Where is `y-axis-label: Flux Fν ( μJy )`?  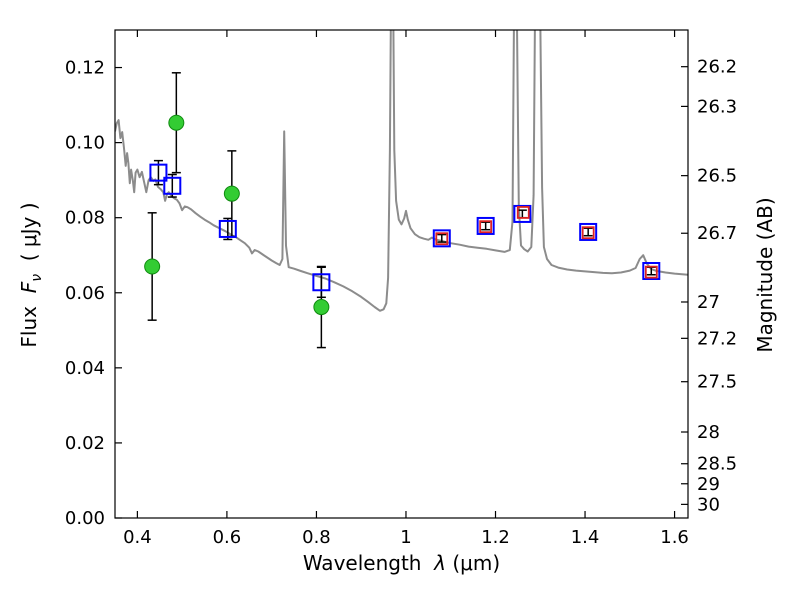 y-axis-label: Flux Fν ( μJy ) is located at coordinates (31, 275).